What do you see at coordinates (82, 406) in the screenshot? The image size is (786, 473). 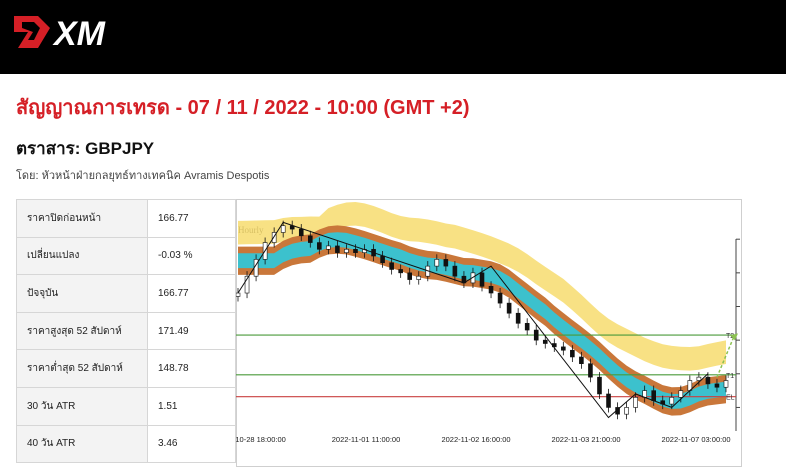 I see `stats-label: 30 วัน ATR` at bounding box center [82, 406].